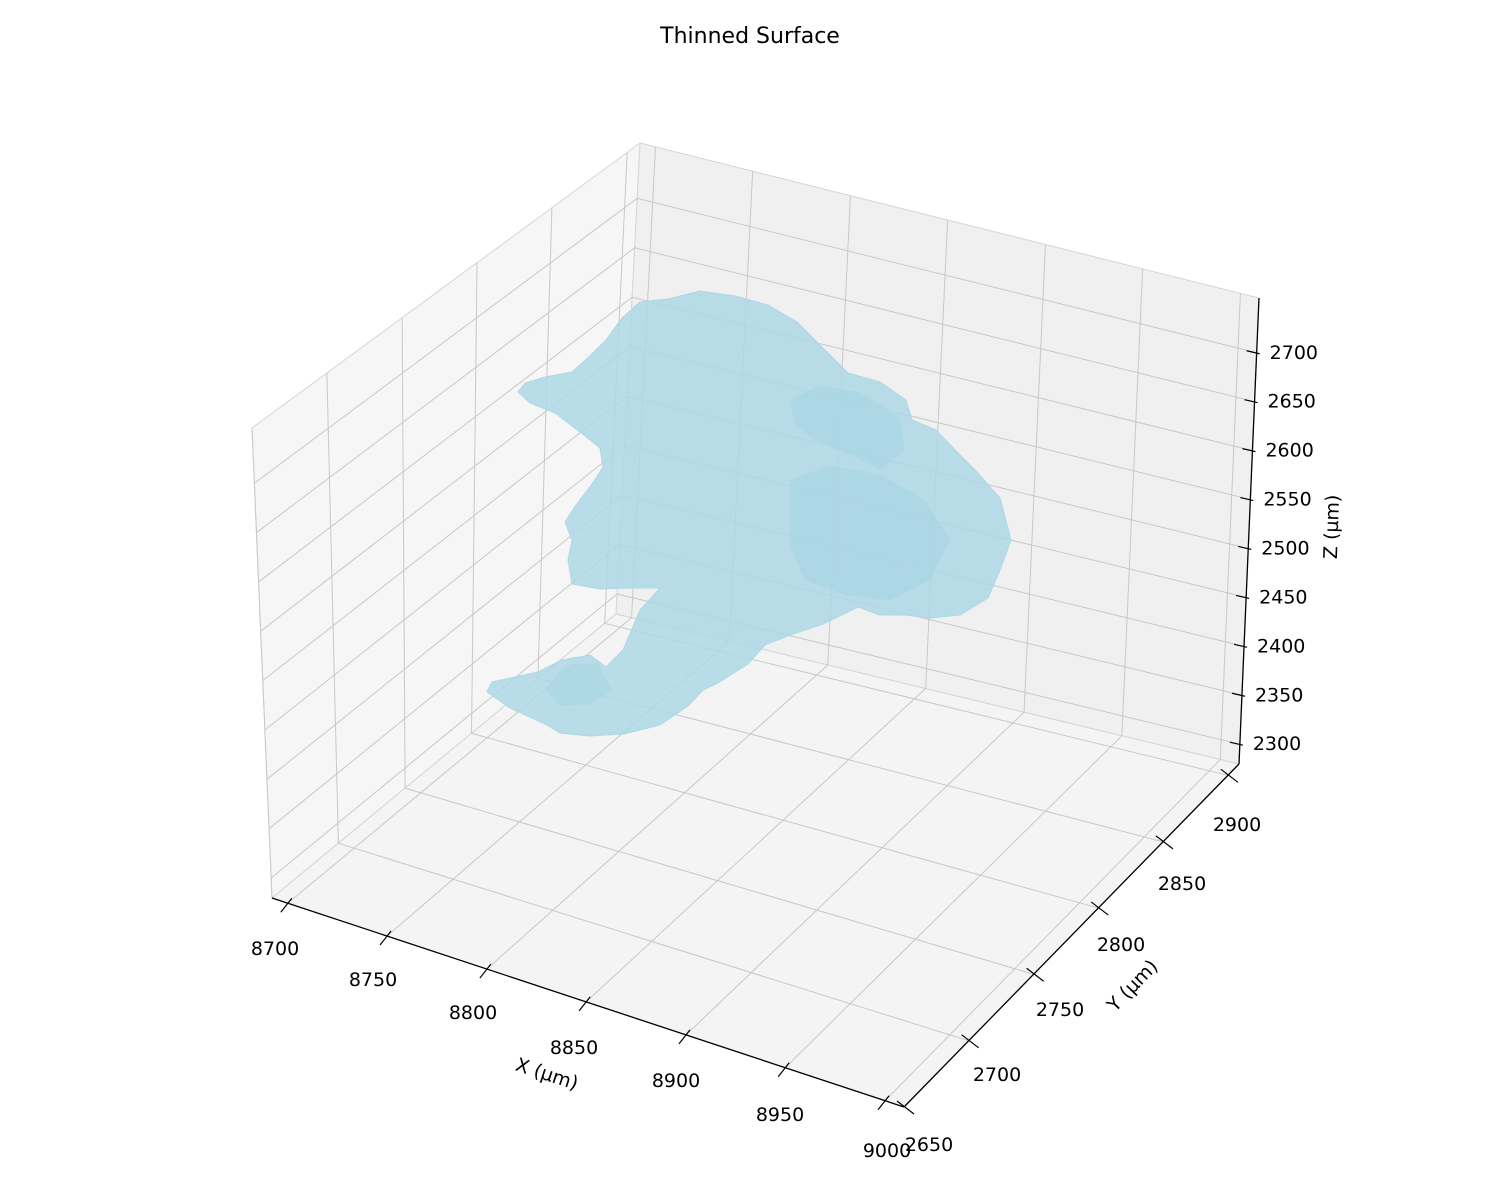  Describe the element at coordinates (1285, 548) in the screenshot. I see `z-tick-label: 2500` at that location.